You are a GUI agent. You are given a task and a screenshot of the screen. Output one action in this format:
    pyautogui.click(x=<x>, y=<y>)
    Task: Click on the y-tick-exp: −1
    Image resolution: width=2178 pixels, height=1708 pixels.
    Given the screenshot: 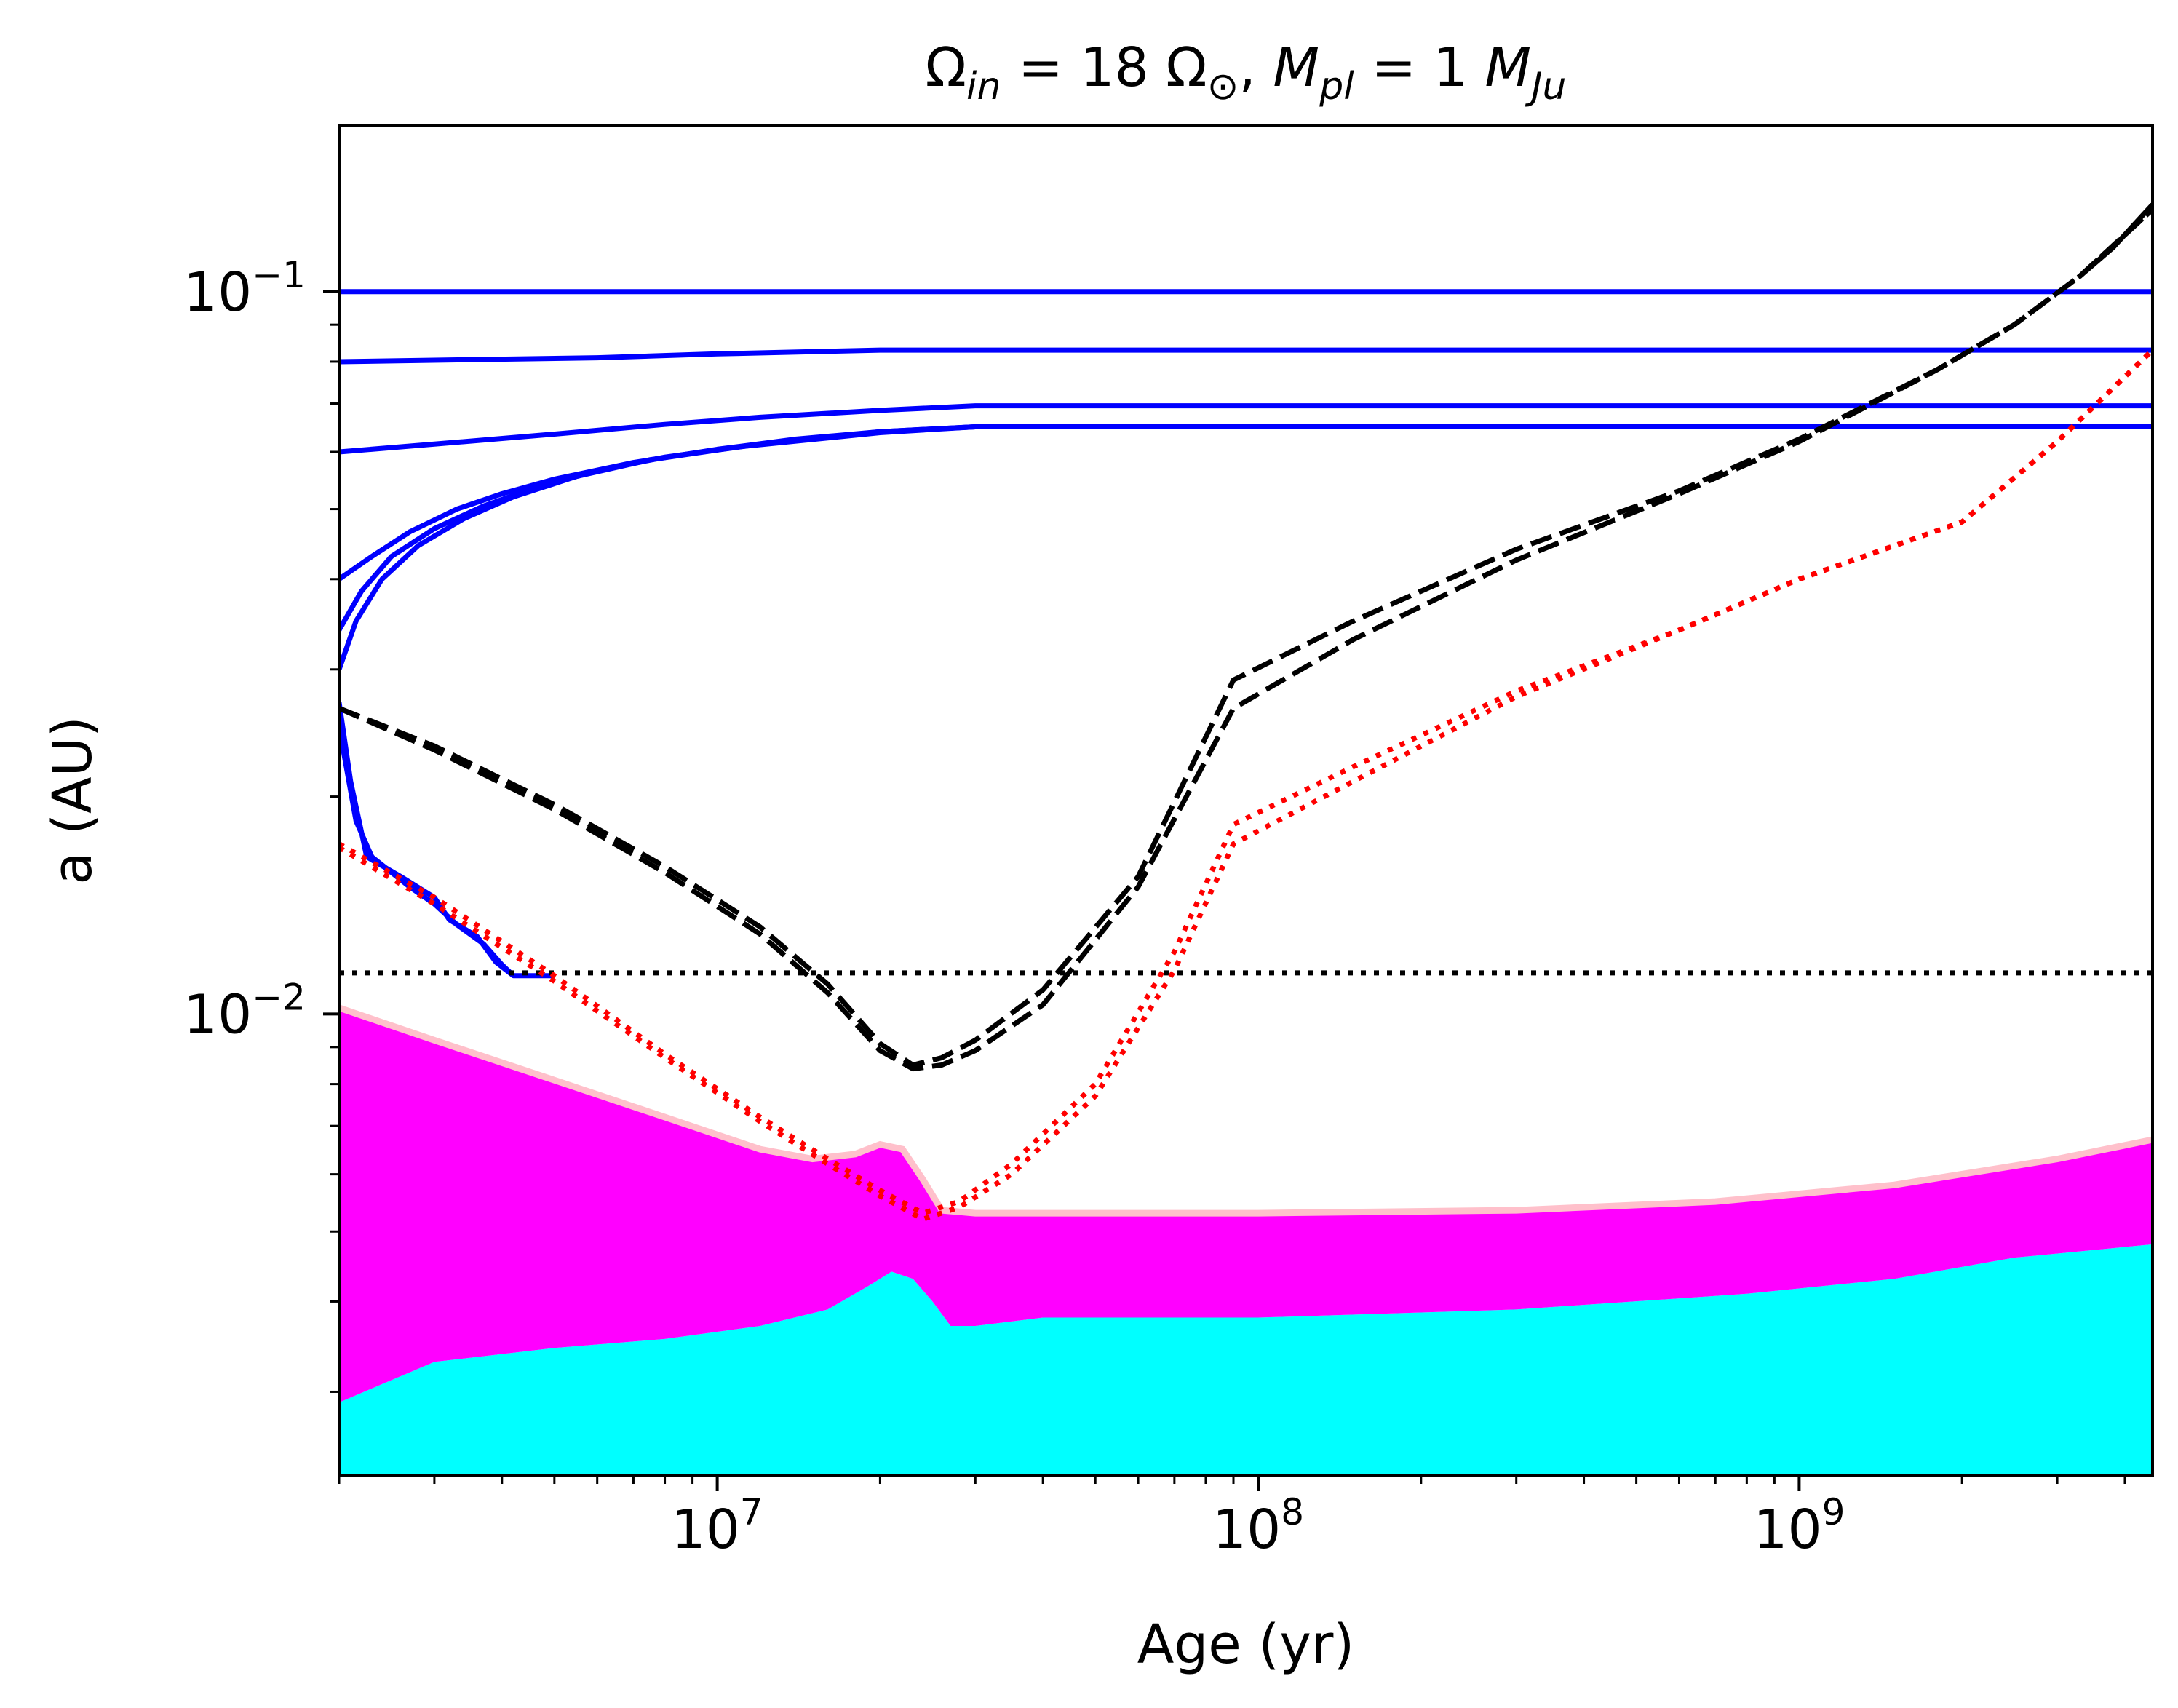 What is the action you would take?
    pyautogui.click(x=279, y=275)
    